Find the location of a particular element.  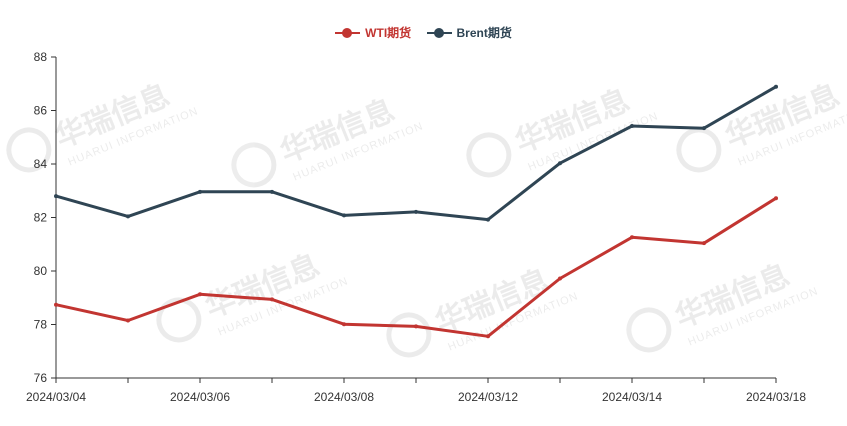

y-tick-label: 78 is located at coordinates (41, 325).